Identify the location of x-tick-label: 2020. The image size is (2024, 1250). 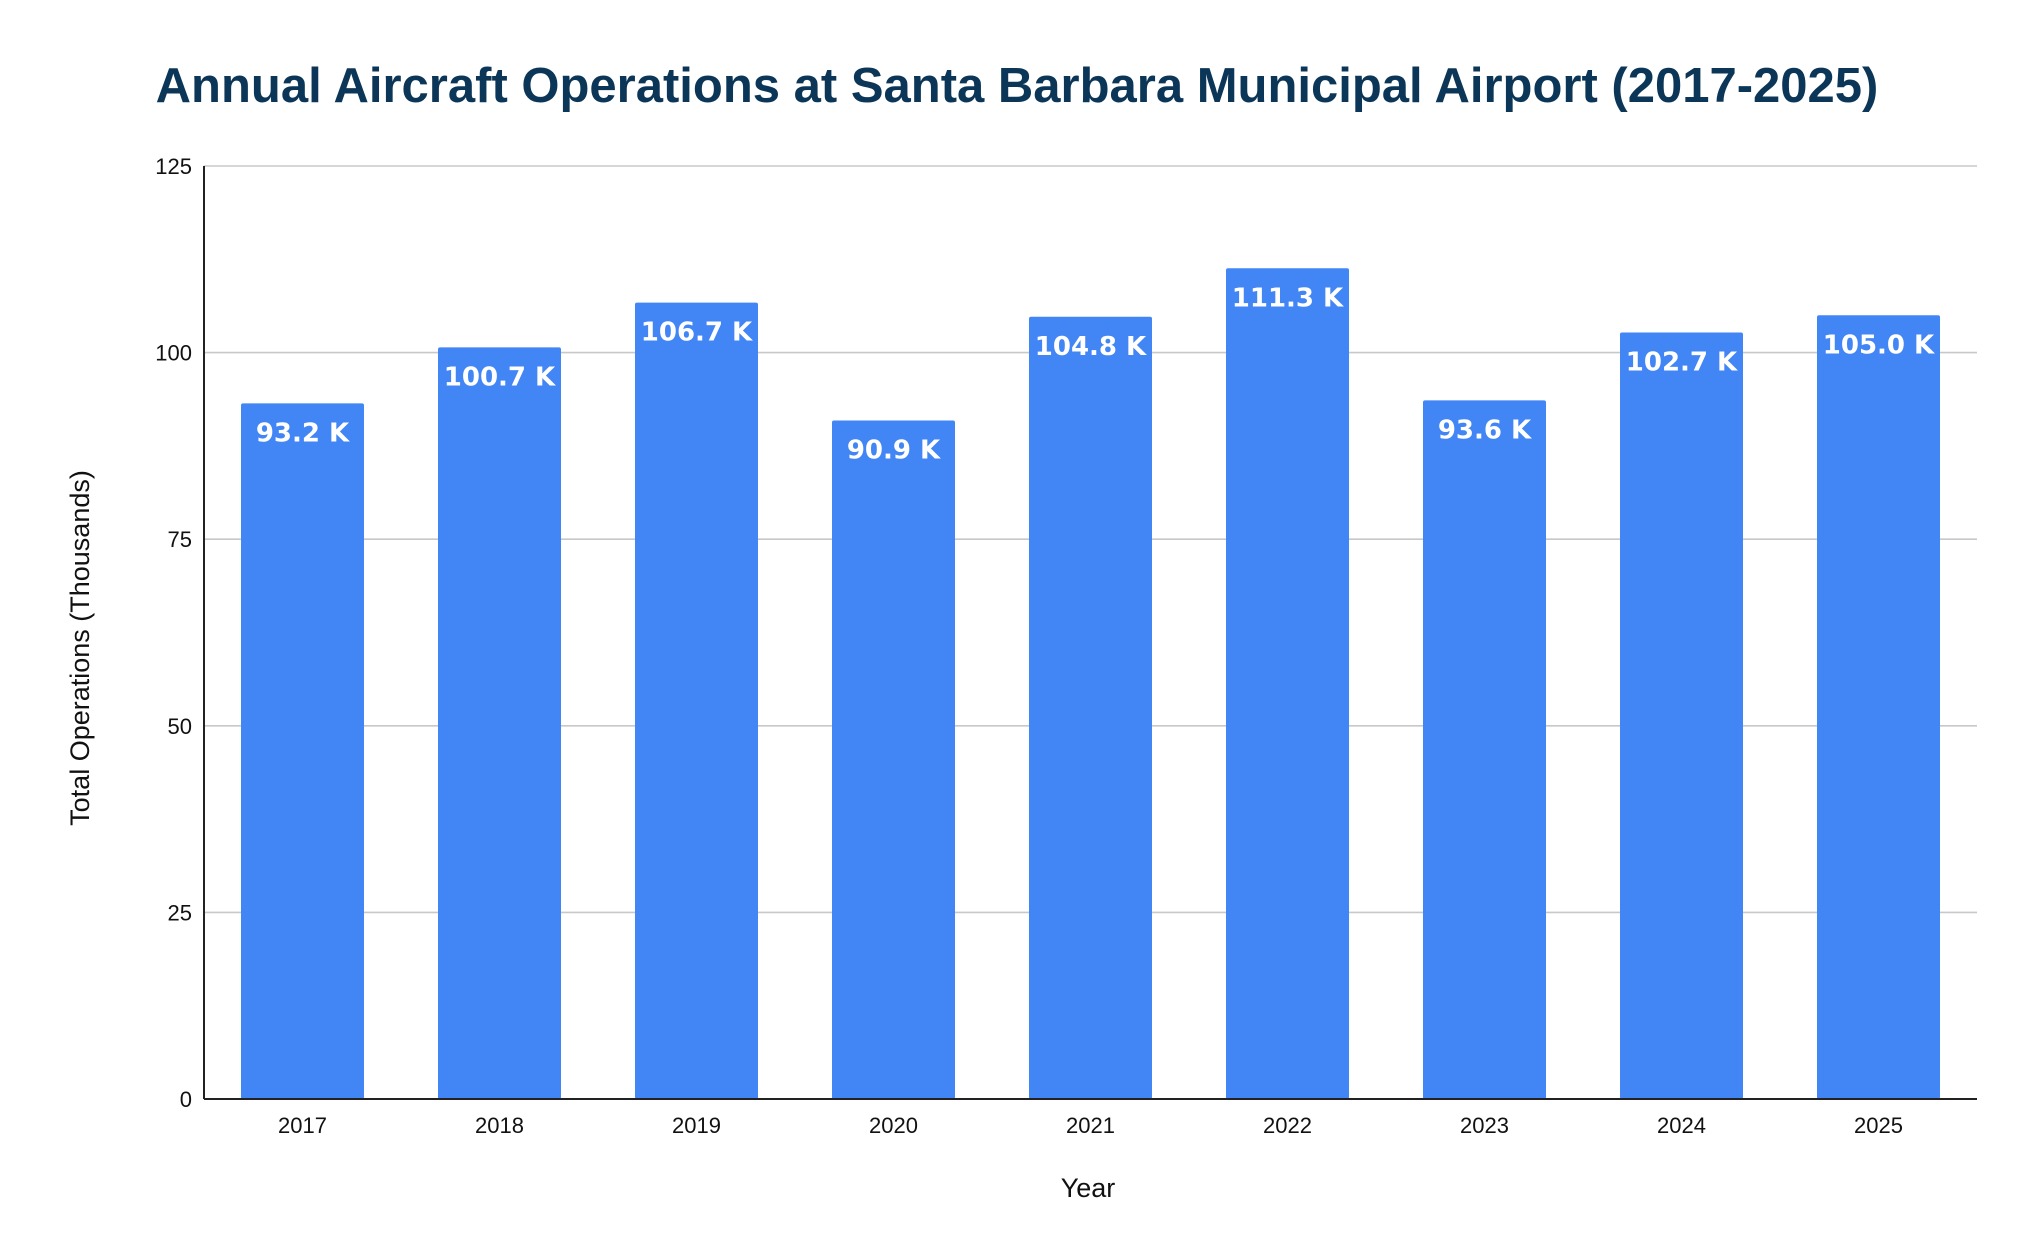
(893, 1125).